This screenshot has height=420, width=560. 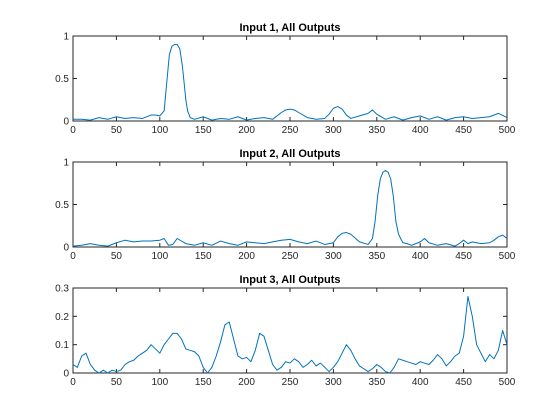 What do you see at coordinates (289, 154) in the screenshot?
I see `chart-title: Input 2, All Outputs` at bounding box center [289, 154].